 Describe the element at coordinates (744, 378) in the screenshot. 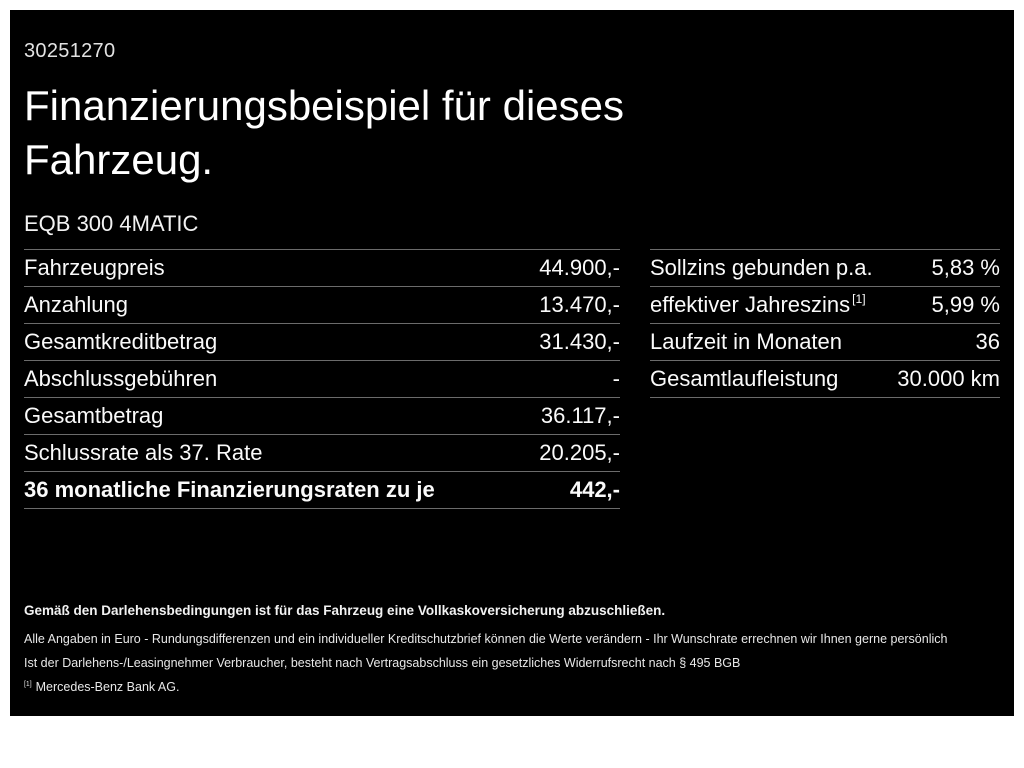

I see `row-label: Gesamtlaufleistung` at that location.